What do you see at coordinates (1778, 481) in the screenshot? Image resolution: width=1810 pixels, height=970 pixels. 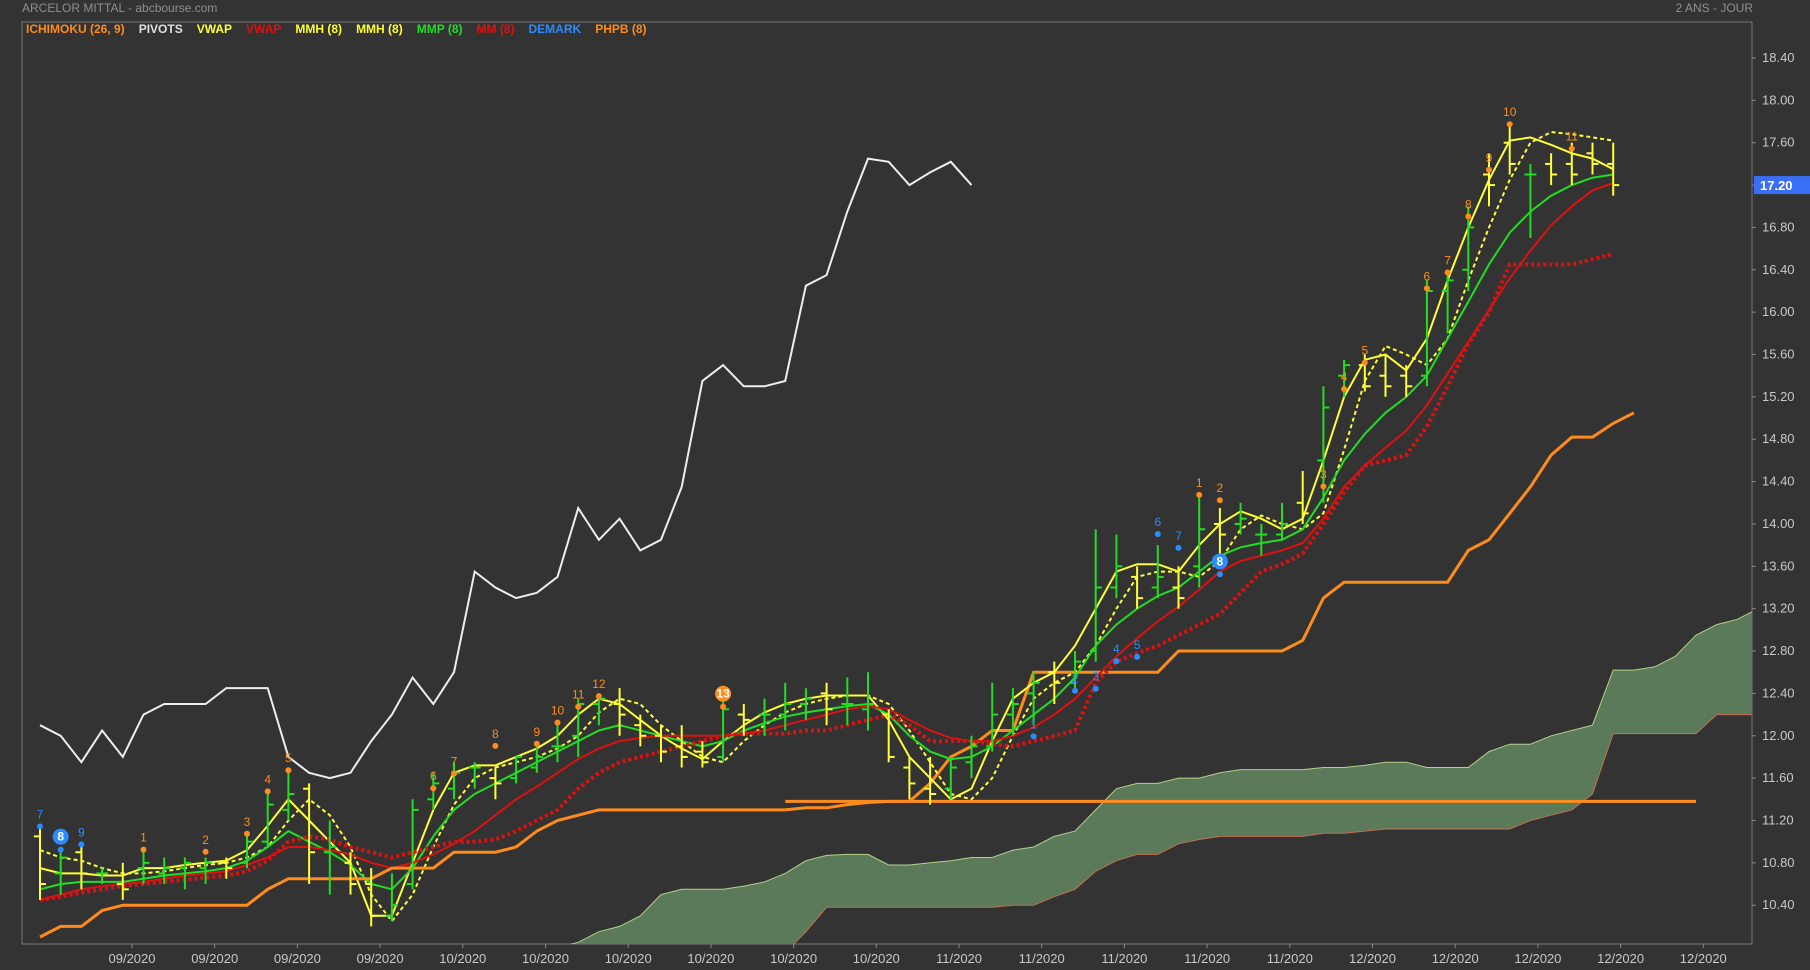 I see `y-tick-label: 14.40` at bounding box center [1778, 481].